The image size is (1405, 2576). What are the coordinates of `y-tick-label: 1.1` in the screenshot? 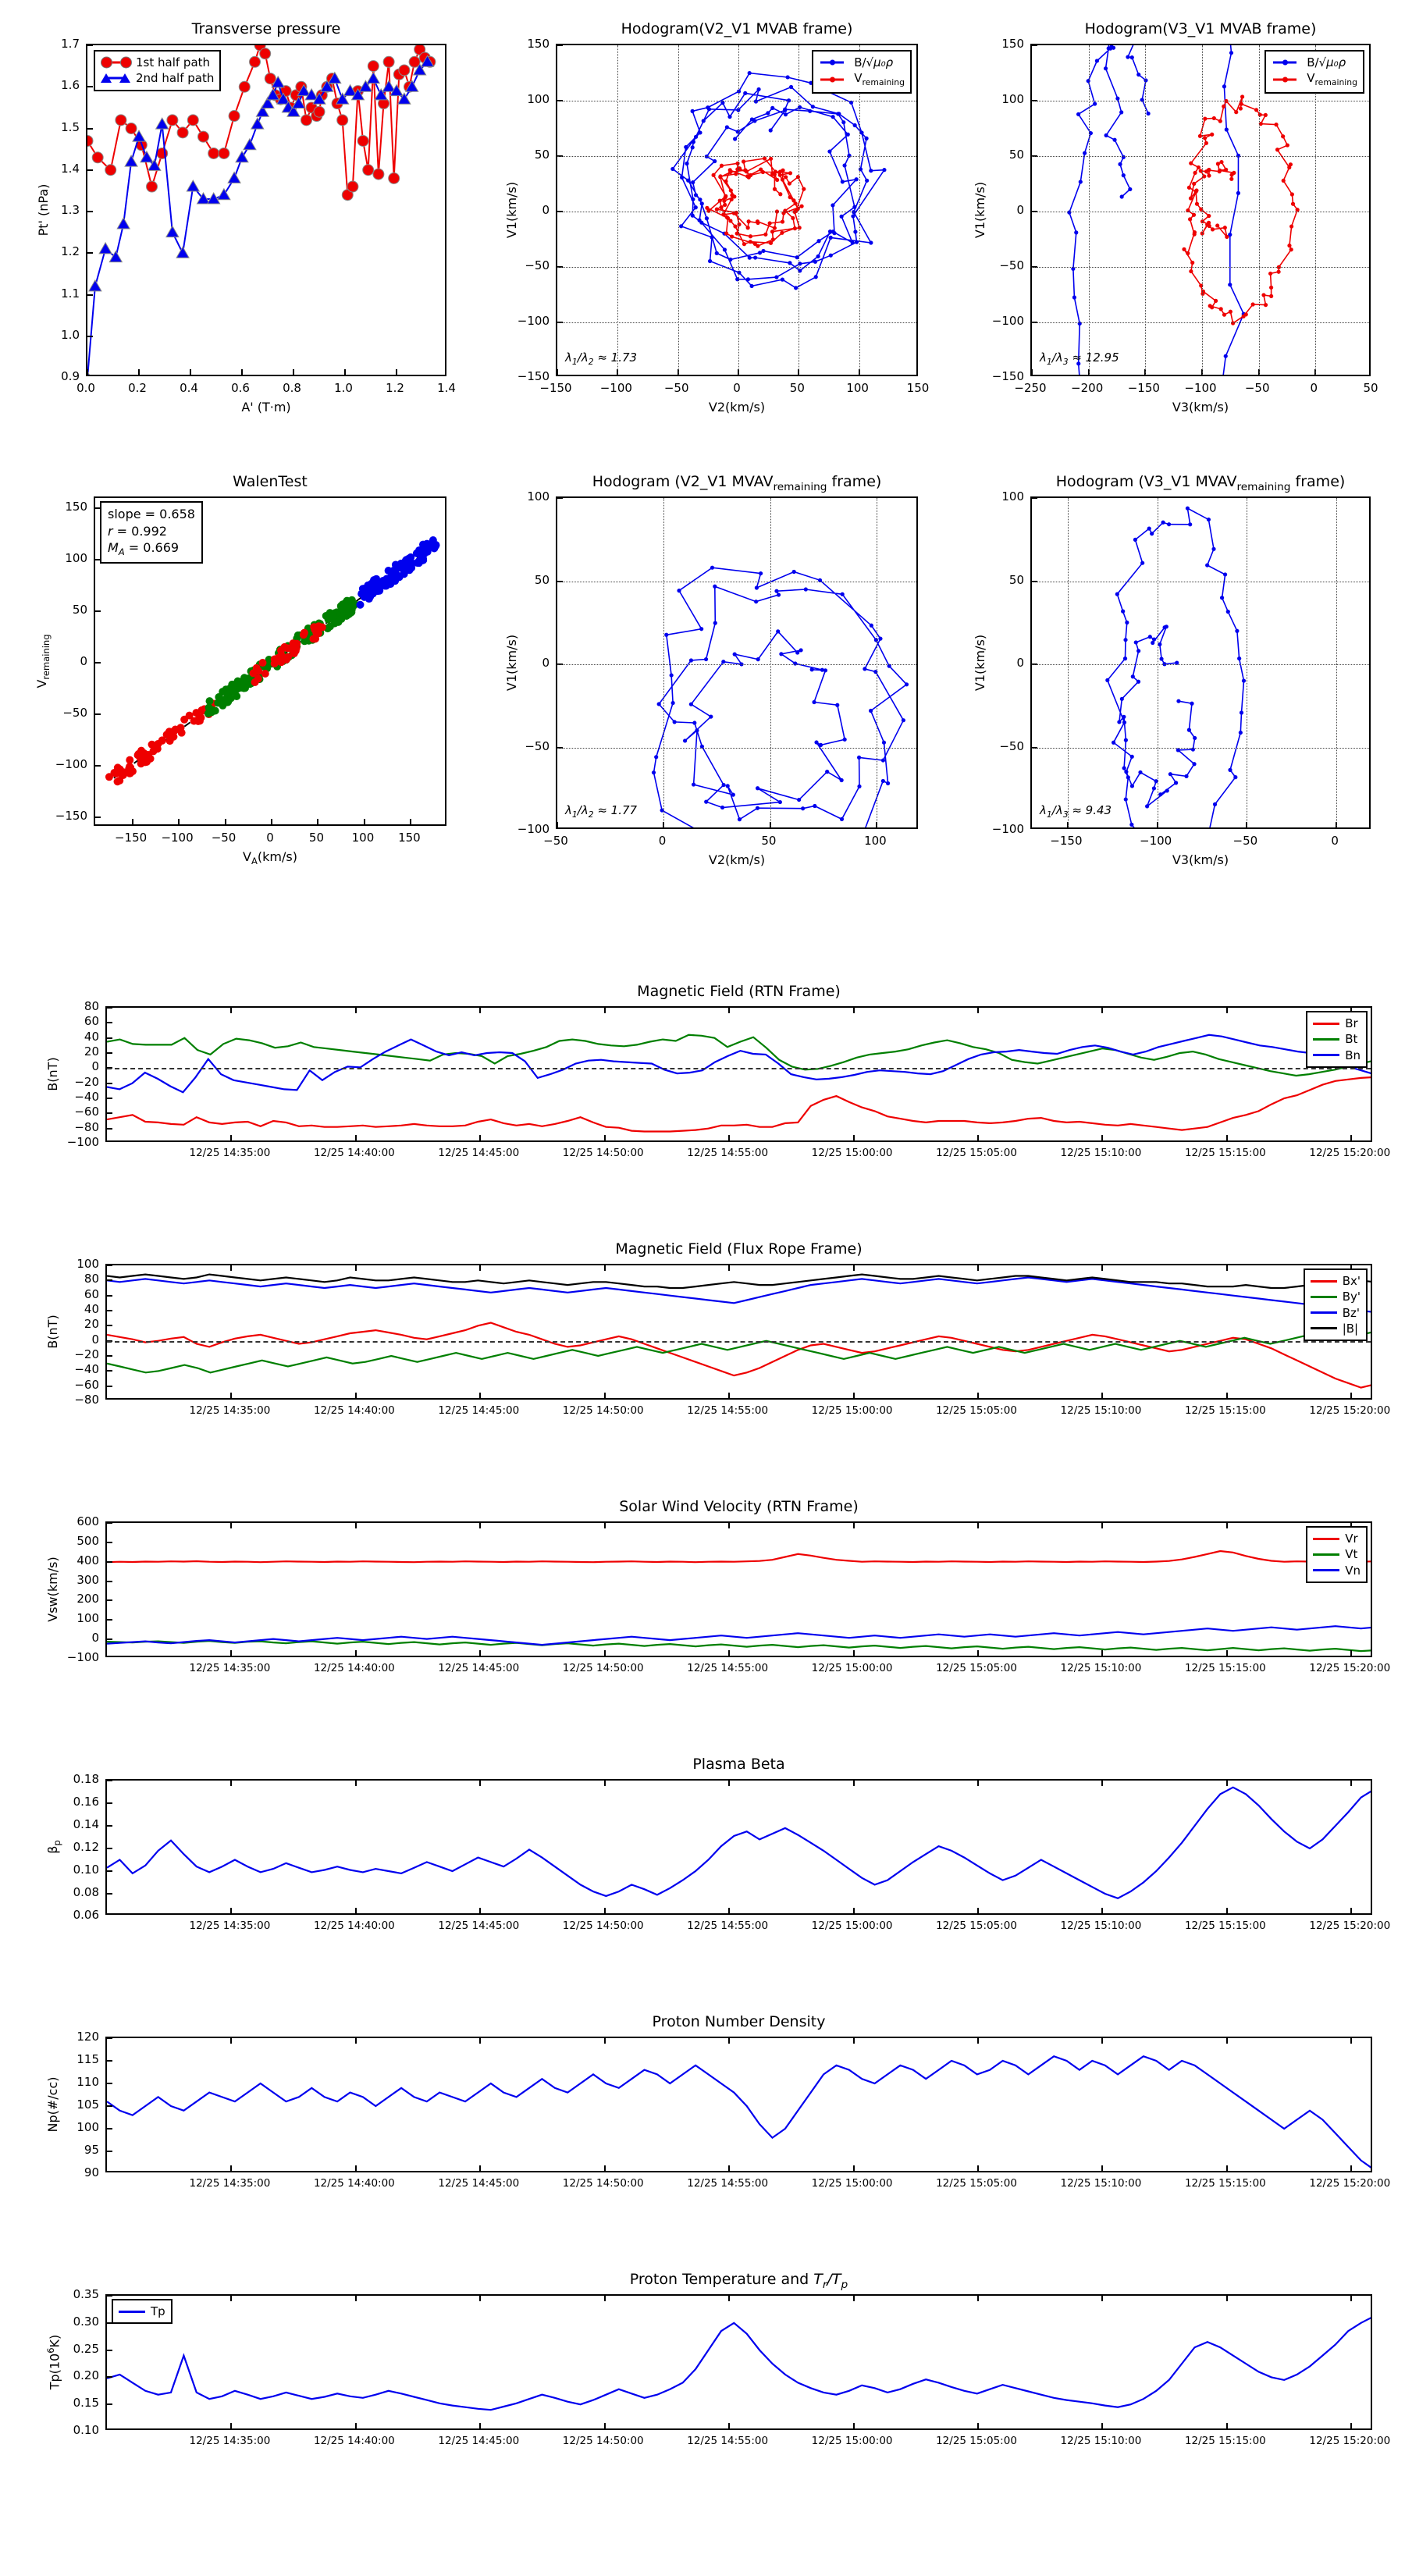 It's located at (71, 293).